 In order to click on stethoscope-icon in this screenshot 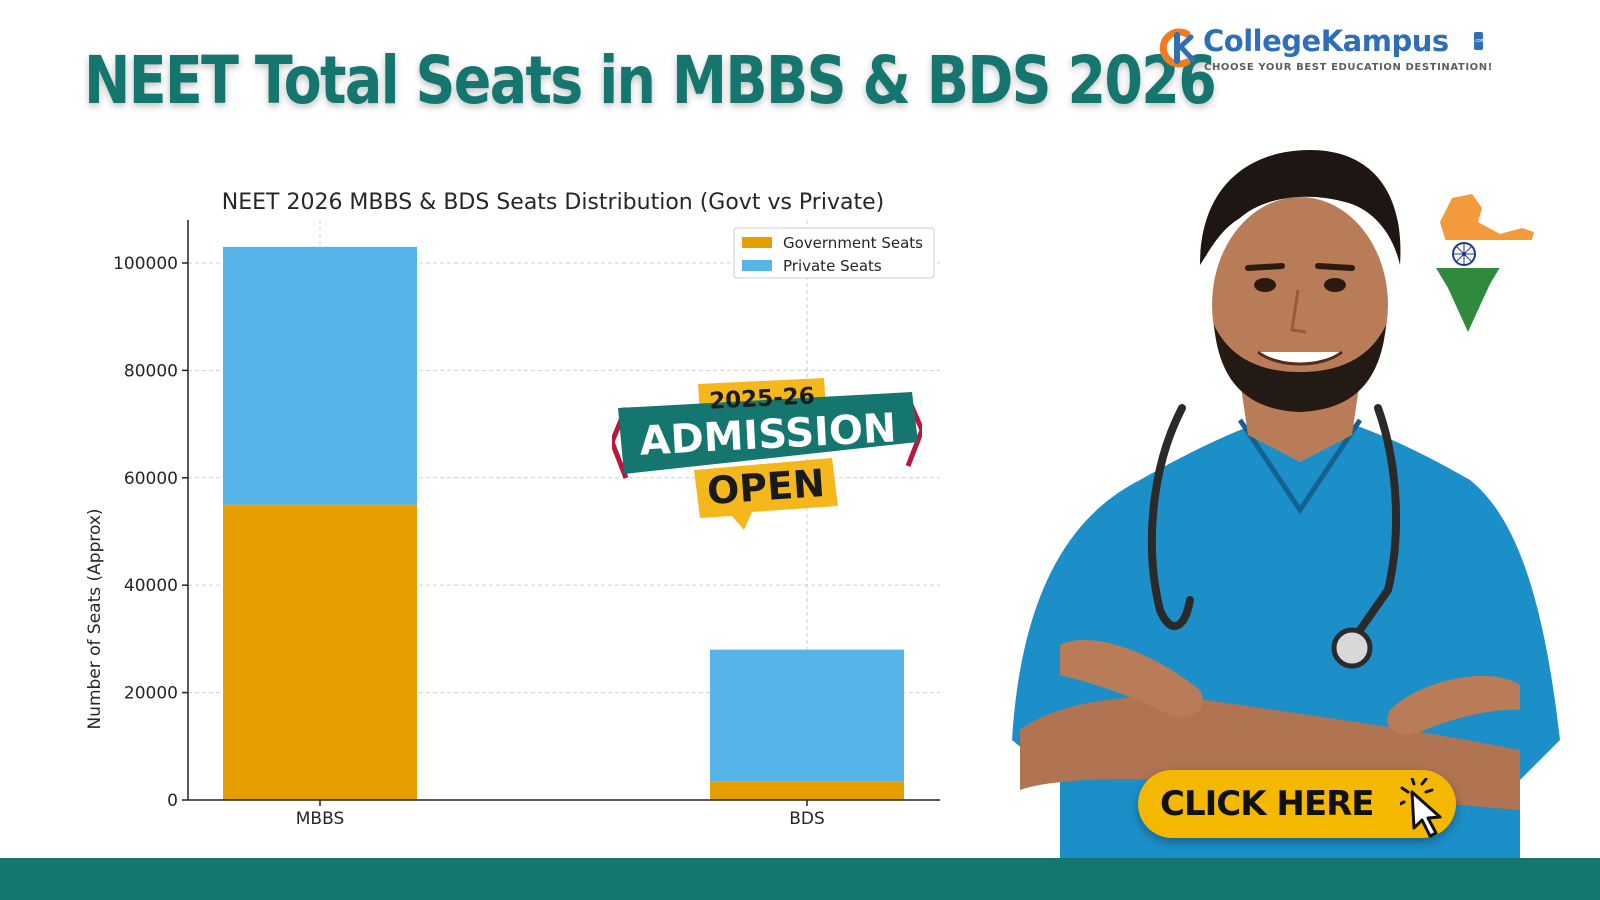, I will do `click(1274, 536)`.